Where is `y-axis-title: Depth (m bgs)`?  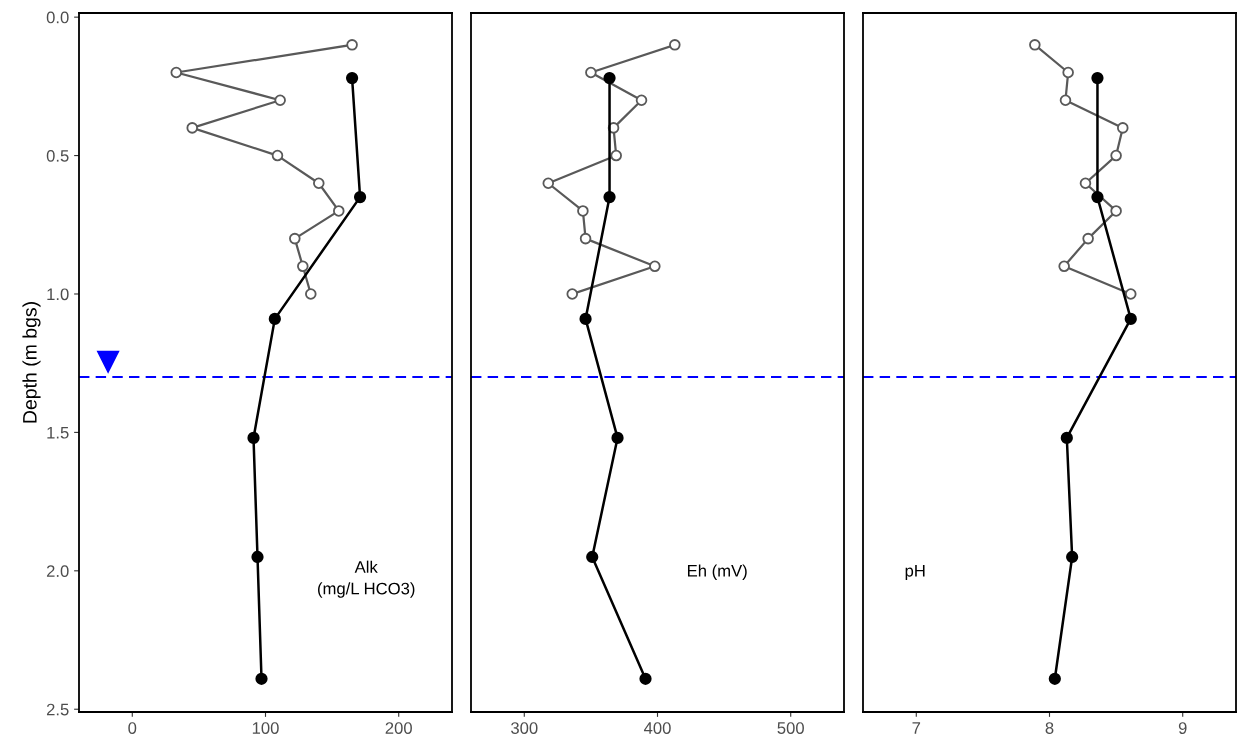 y-axis-title: Depth (m bgs) is located at coordinates (31, 362).